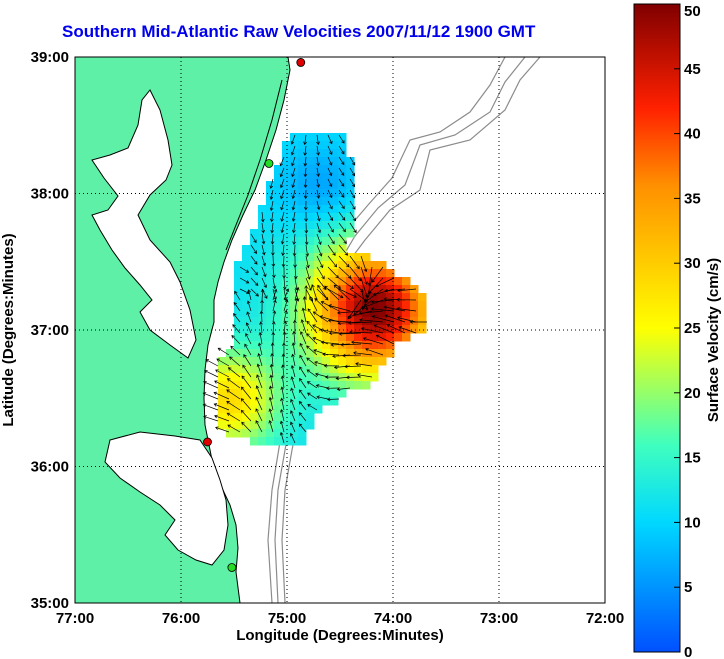 The height and width of the screenshot is (659, 724). Describe the element at coordinates (301, 62) in the screenshot. I see `station-marker` at that location.